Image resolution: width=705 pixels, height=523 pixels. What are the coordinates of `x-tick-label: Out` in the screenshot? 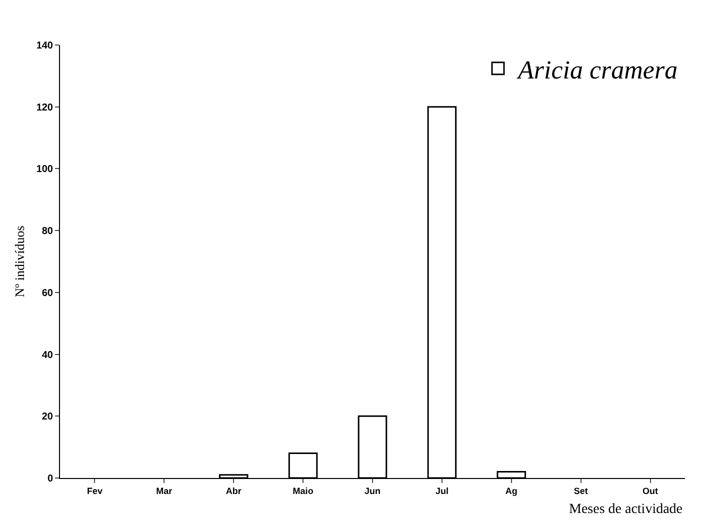 It's located at (650, 491).